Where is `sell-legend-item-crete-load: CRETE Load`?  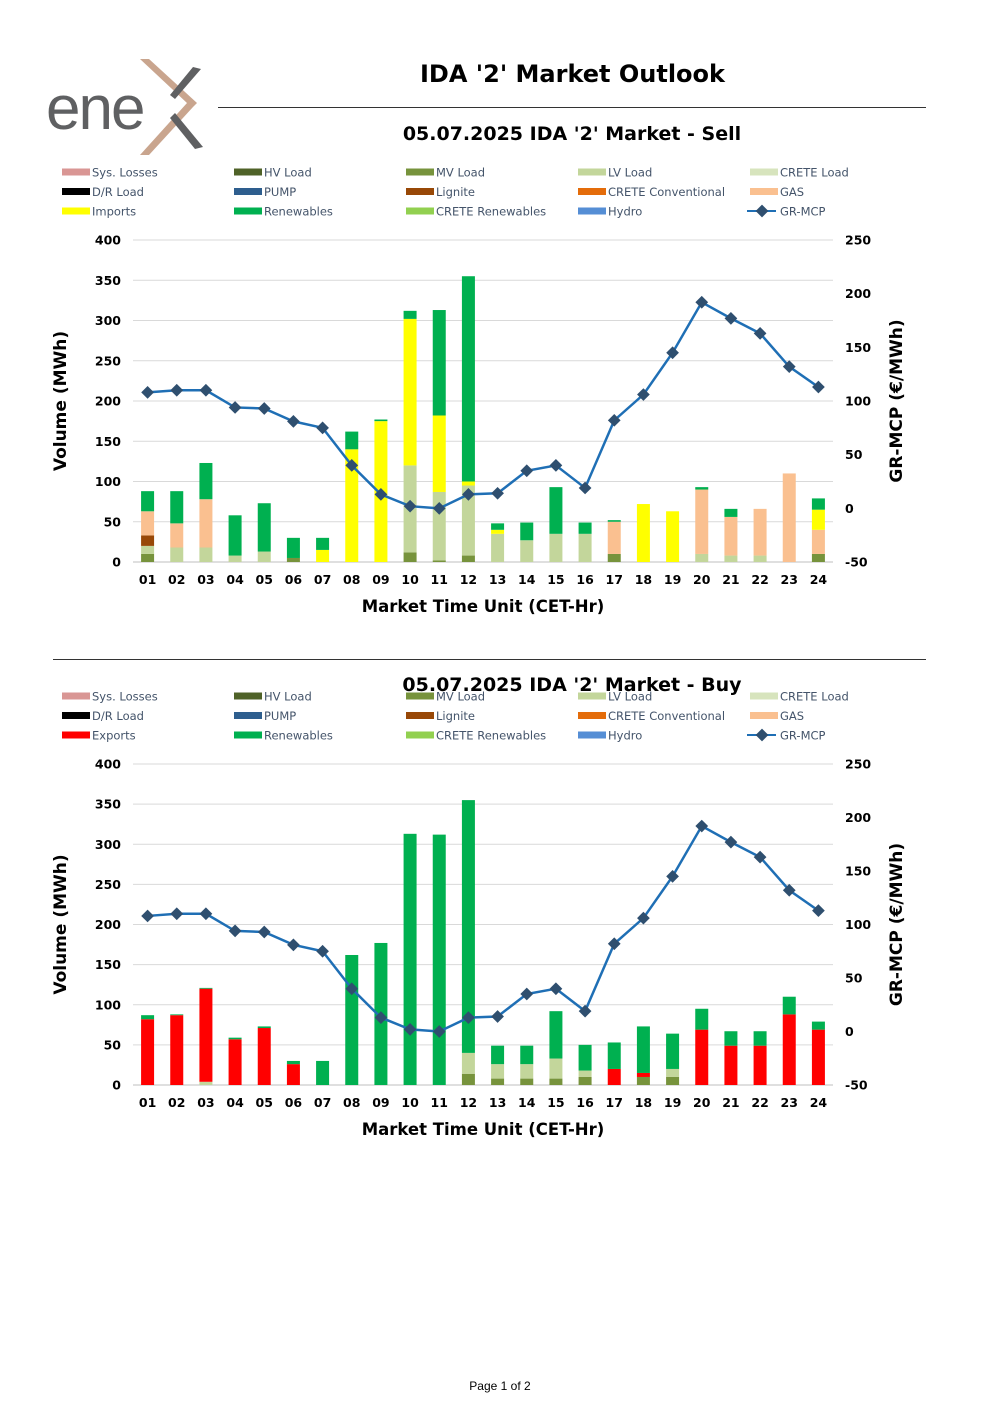 sell-legend-item-crete-load: CRETE Load is located at coordinates (799, 173).